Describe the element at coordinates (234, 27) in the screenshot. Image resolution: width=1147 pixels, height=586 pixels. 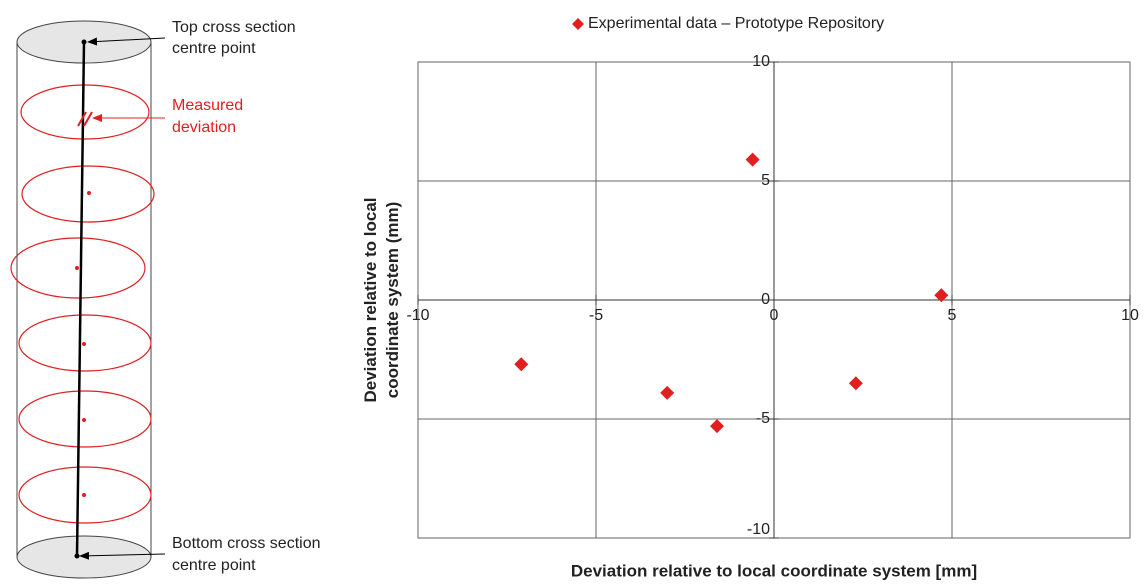
I see `top-label: Top cross section` at that location.